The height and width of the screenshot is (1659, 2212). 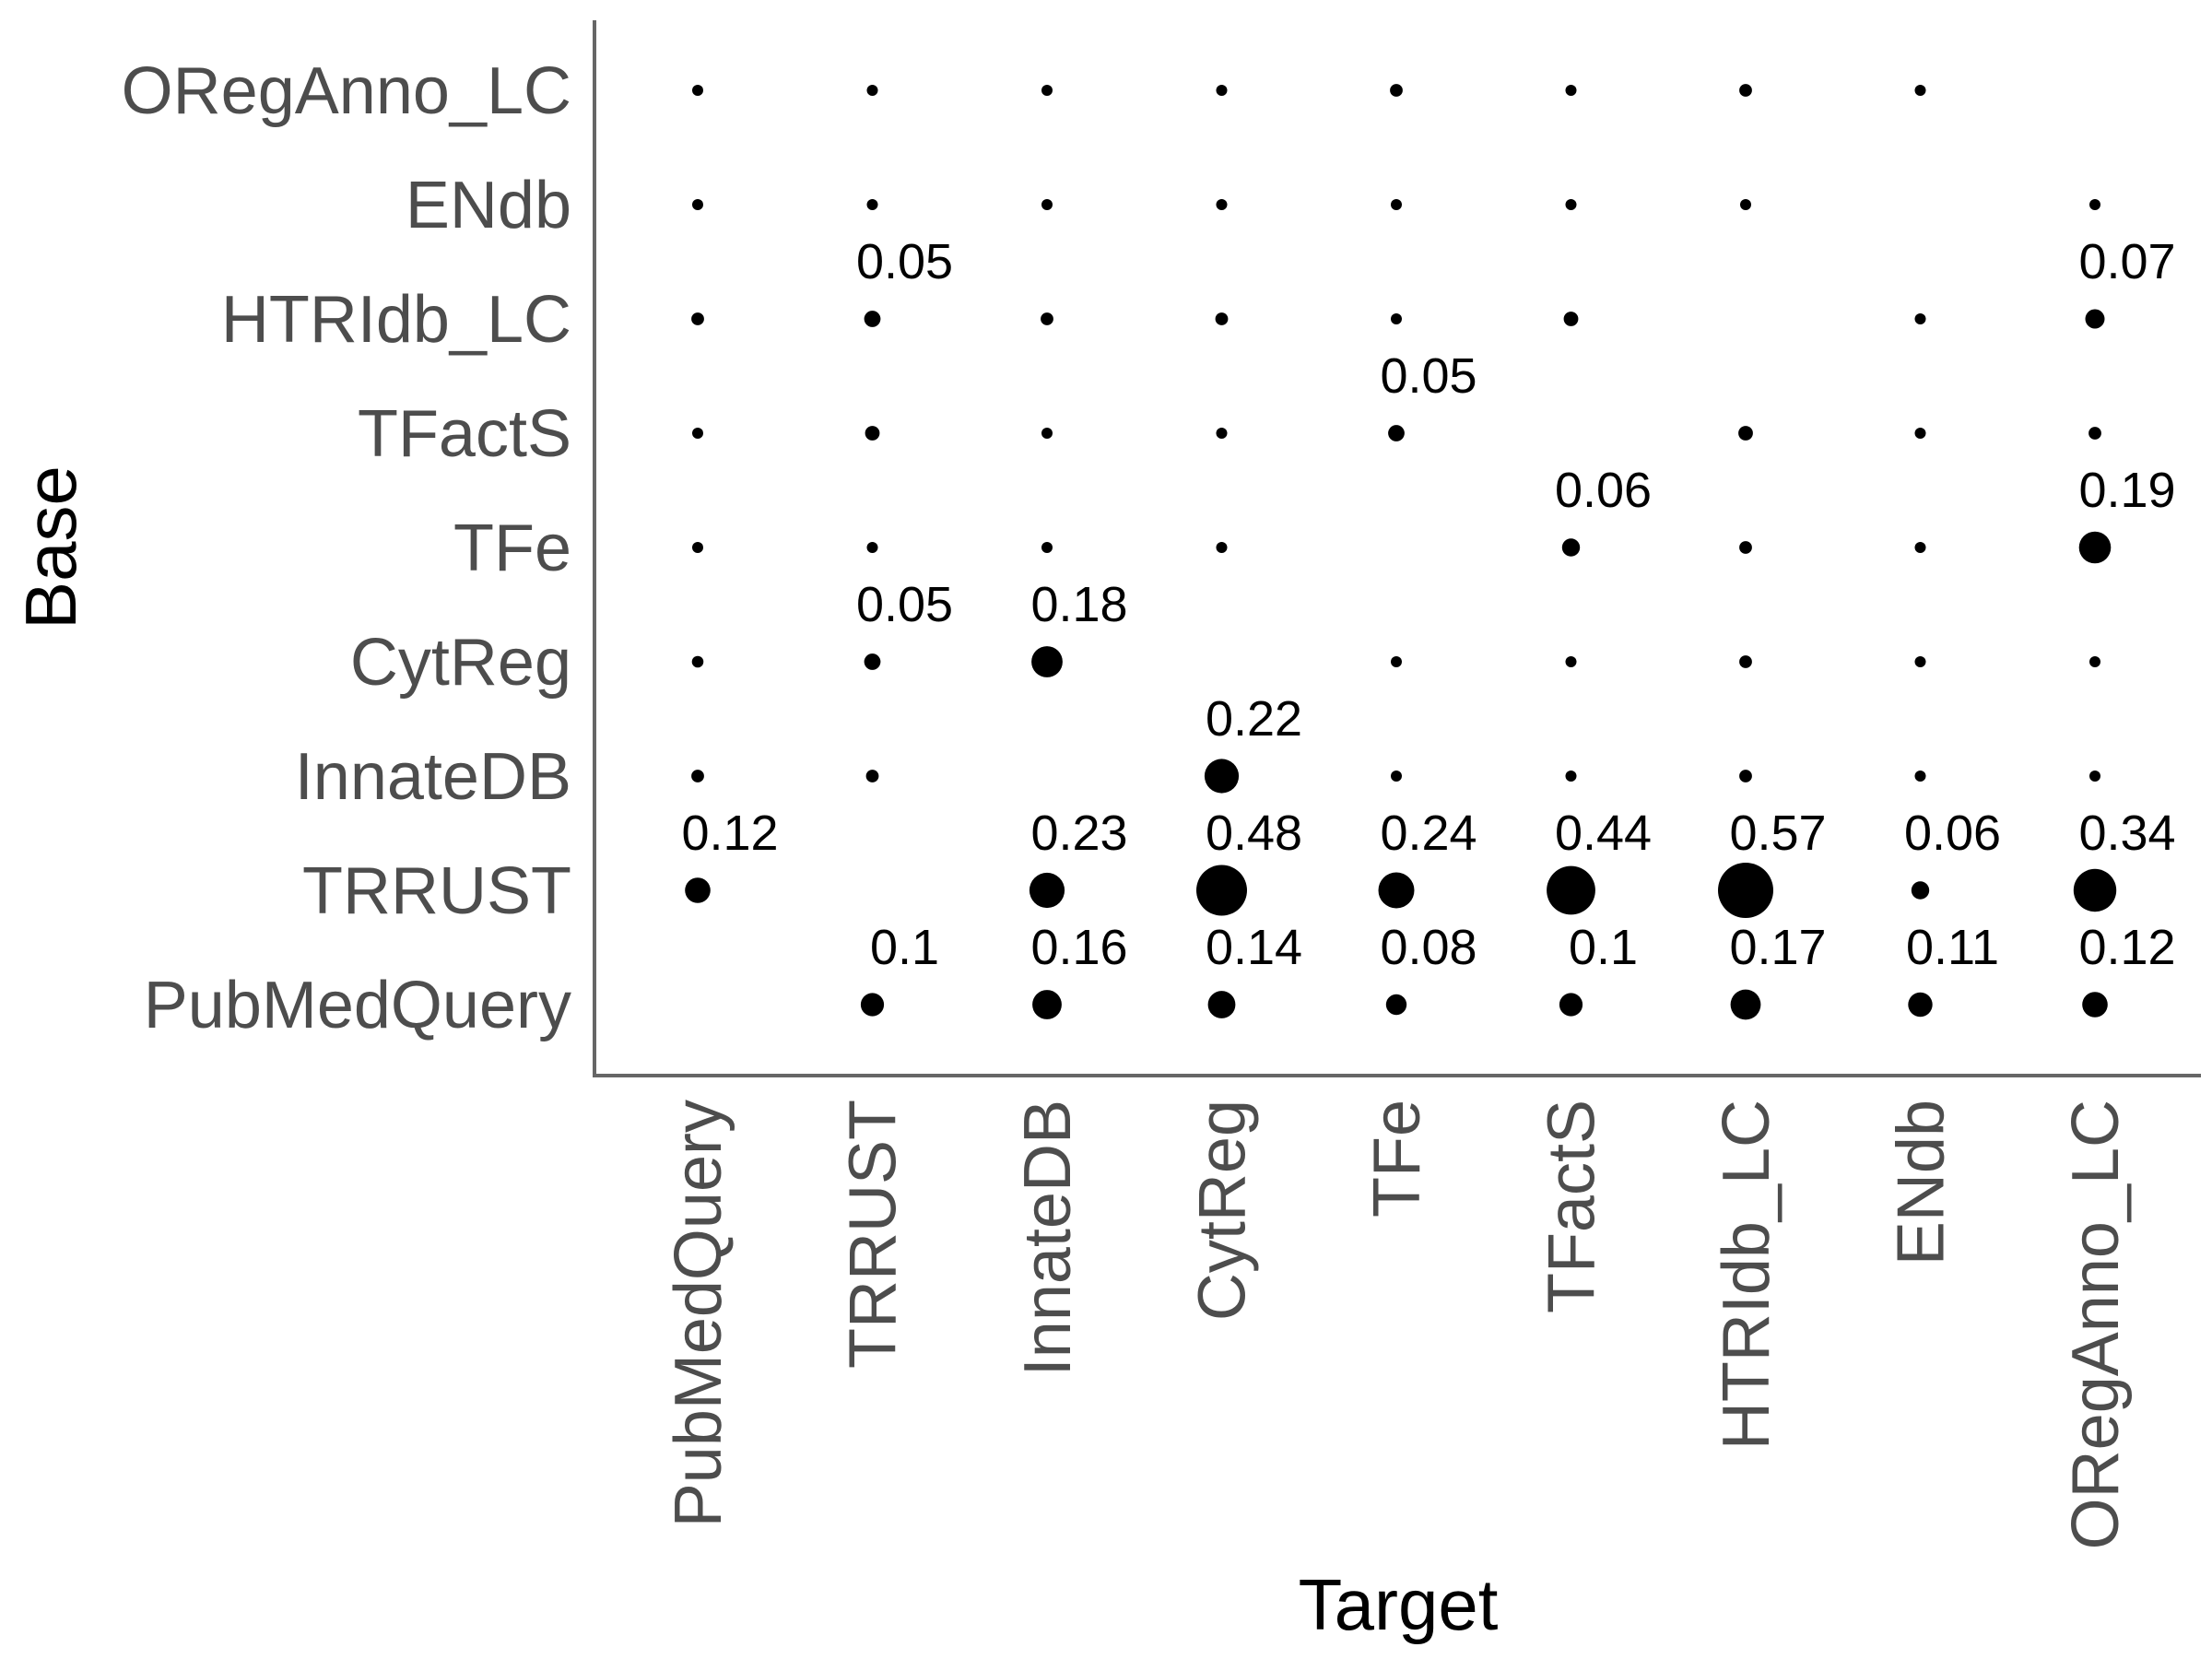 I want to click on data-label: 0.24, so click(x=1428, y=833).